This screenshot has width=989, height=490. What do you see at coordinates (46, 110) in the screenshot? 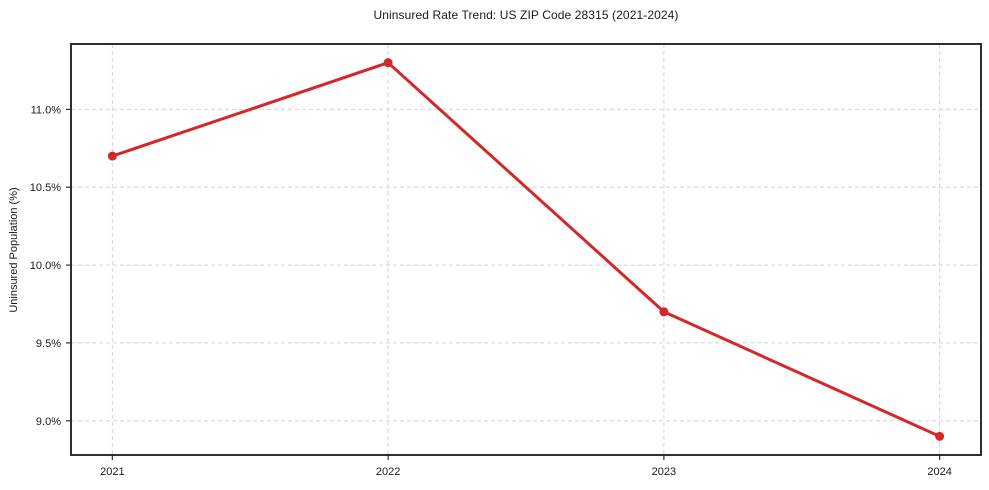
I see `y-tick-label: 11.0%` at bounding box center [46, 110].